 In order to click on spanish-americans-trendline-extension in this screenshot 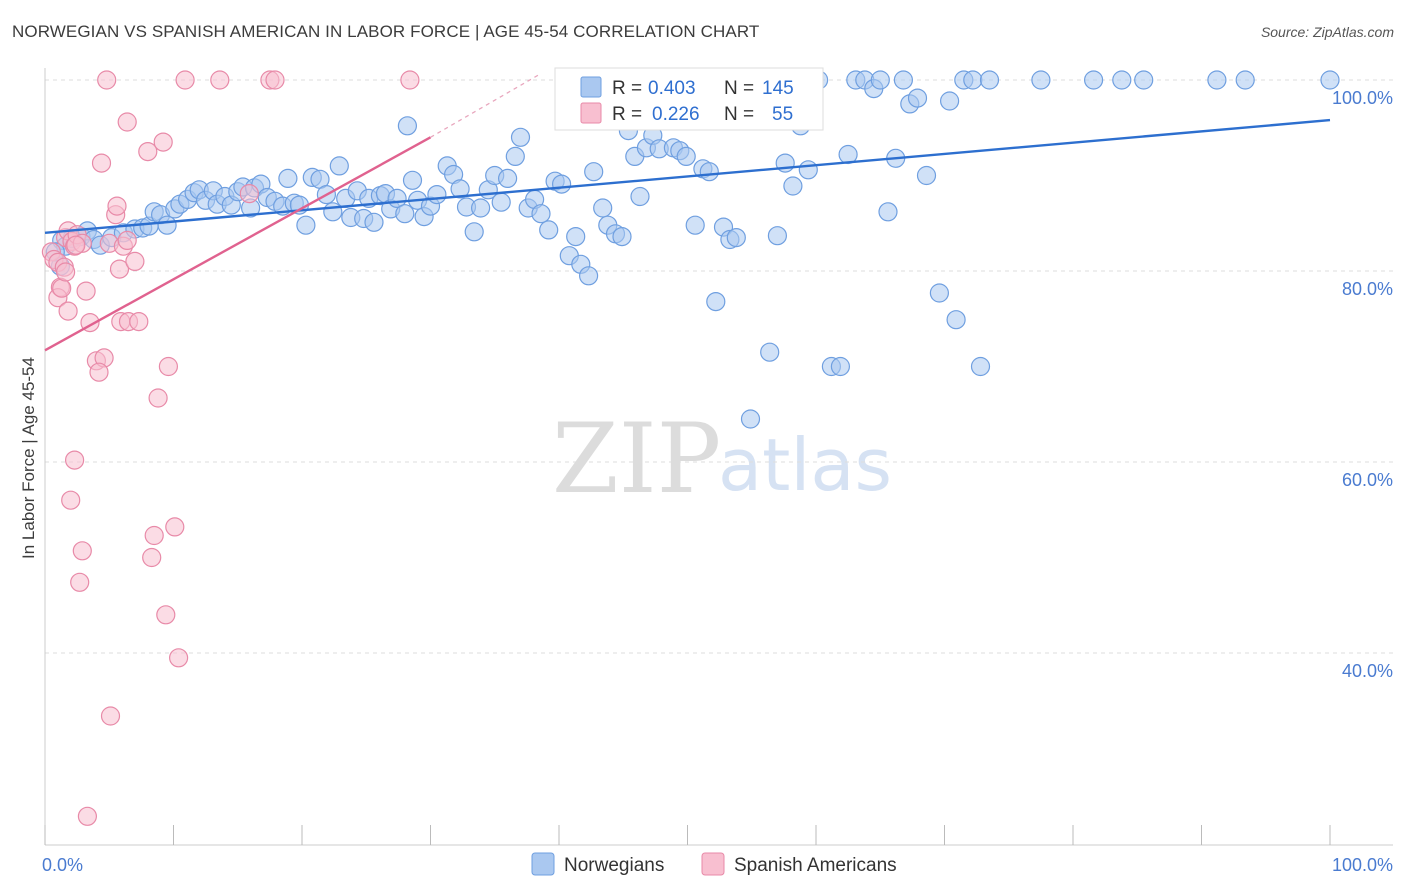, I will do `click(485, 105)`.